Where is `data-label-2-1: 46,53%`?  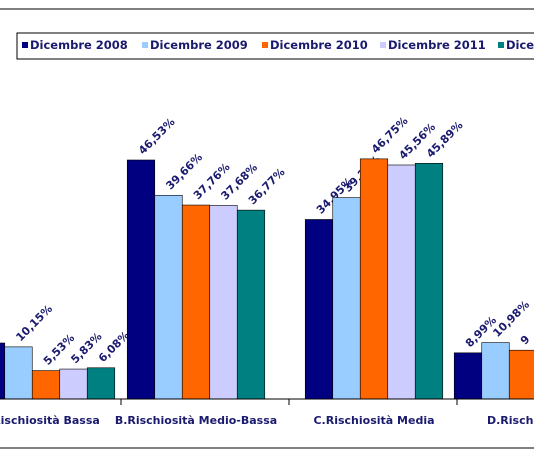 data-label-2-1: 46,53% is located at coordinates (157, 137).